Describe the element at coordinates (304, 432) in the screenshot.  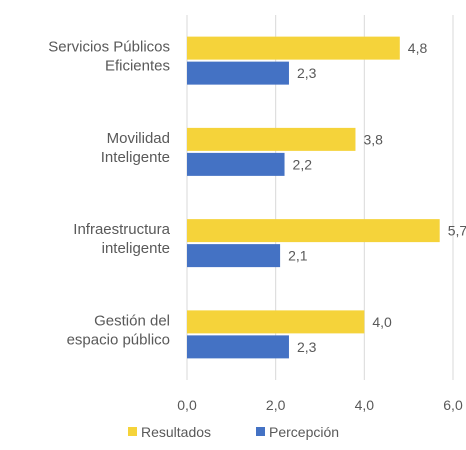
I see `legend-label: Percepción` at that location.